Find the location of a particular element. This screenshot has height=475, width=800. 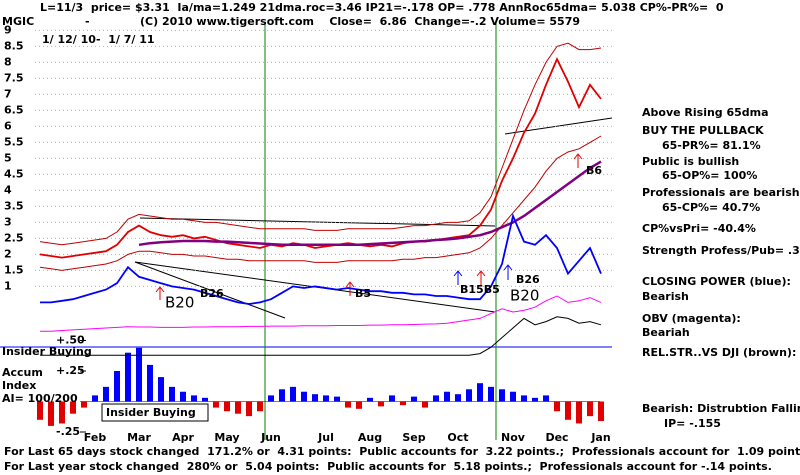

y-tick-label: 2 is located at coordinates (8, 253).